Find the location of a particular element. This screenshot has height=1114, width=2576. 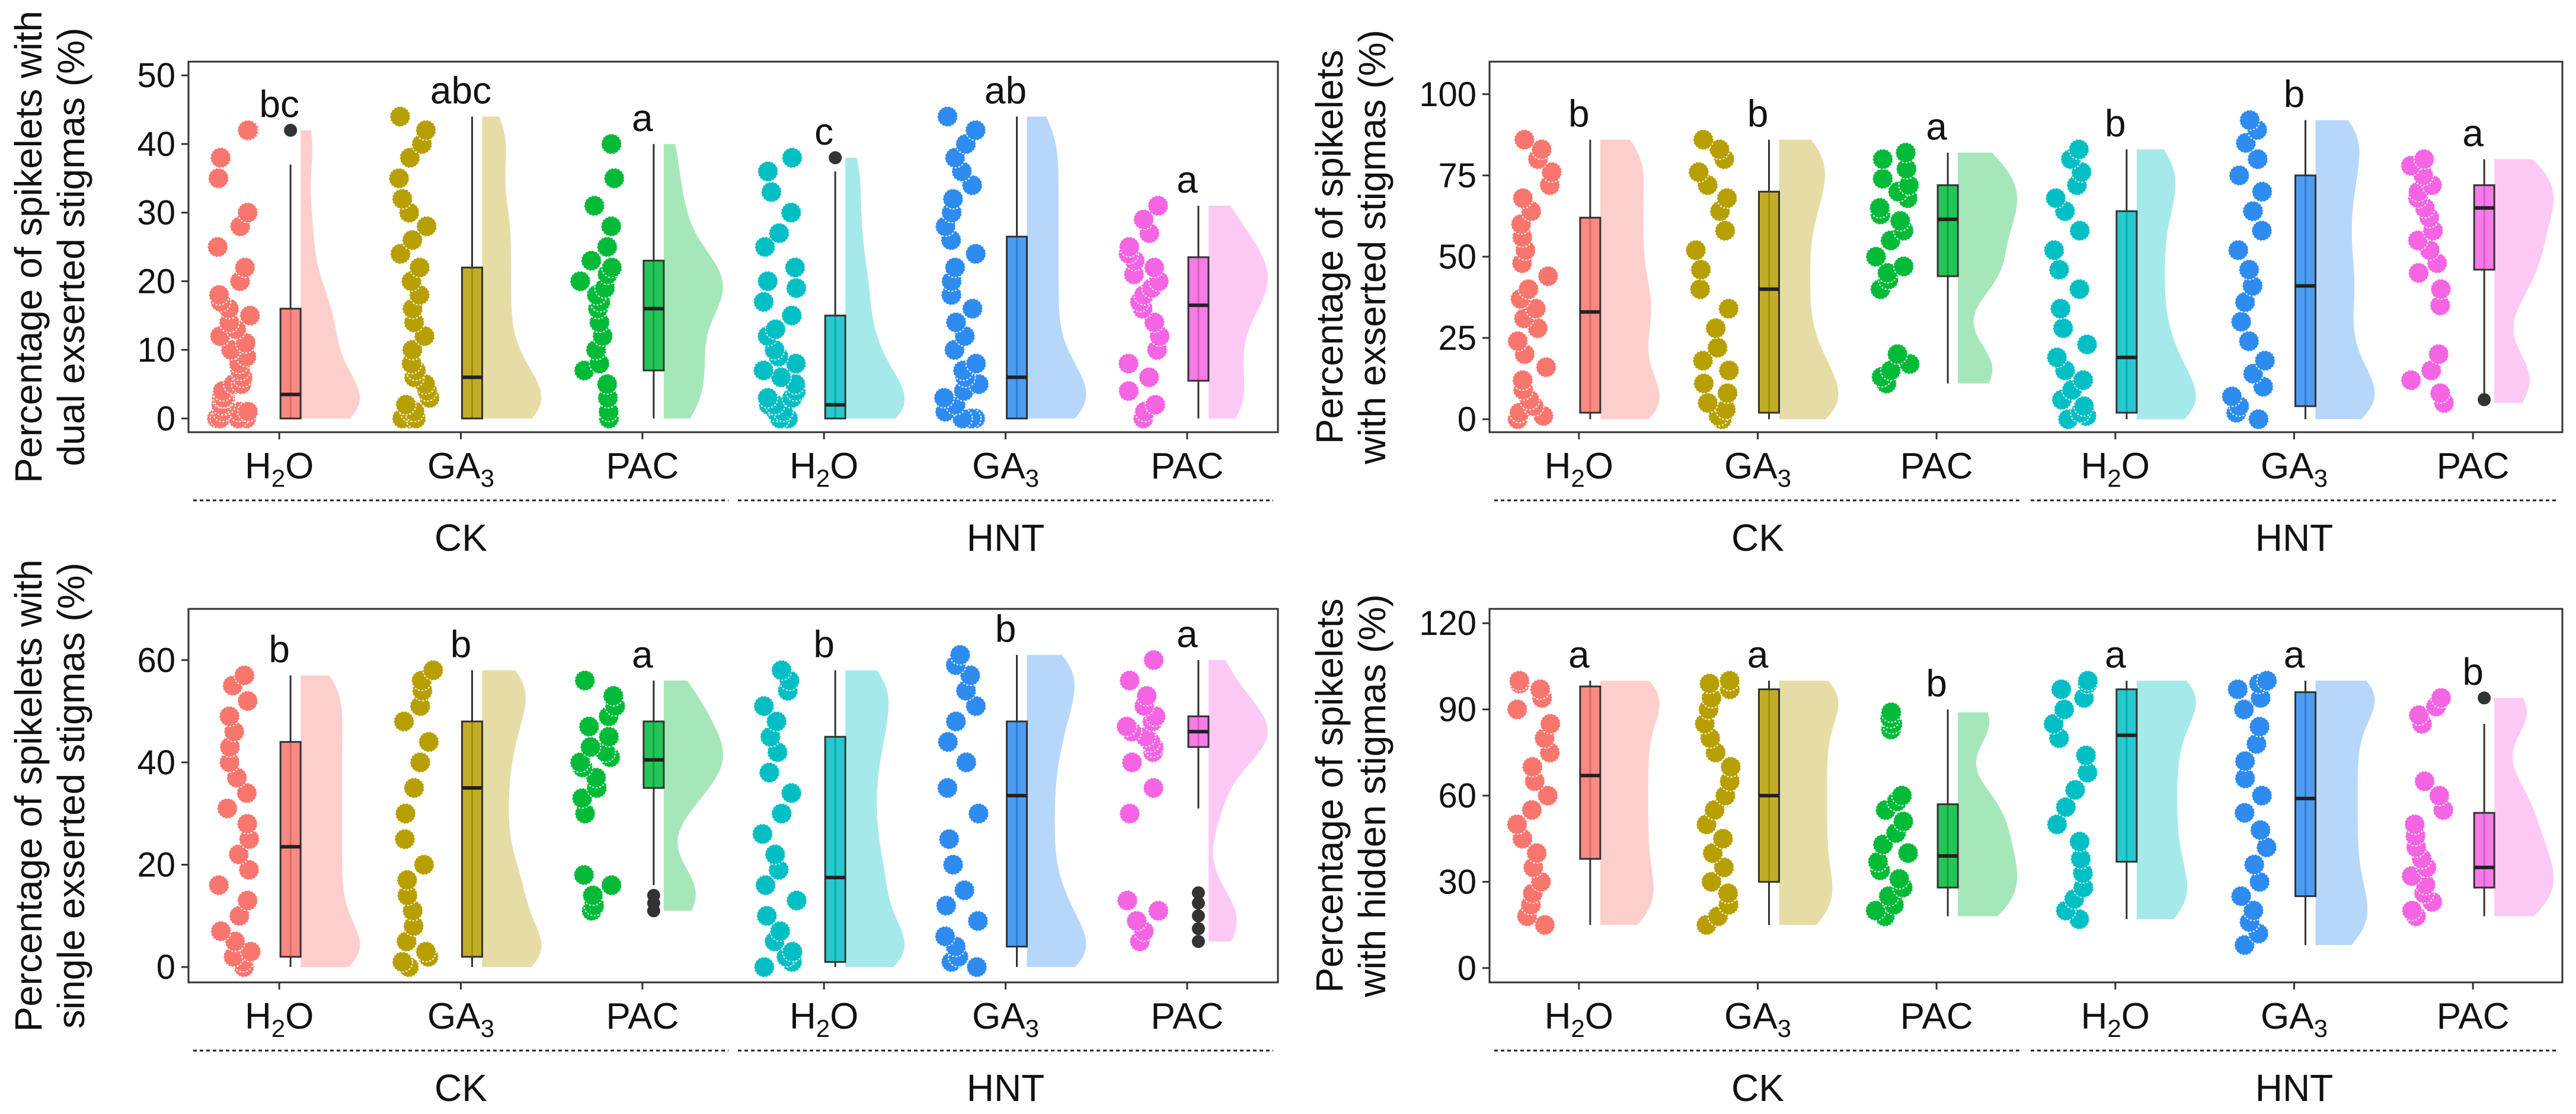

category-h2o: bc is located at coordinates (283, 256).